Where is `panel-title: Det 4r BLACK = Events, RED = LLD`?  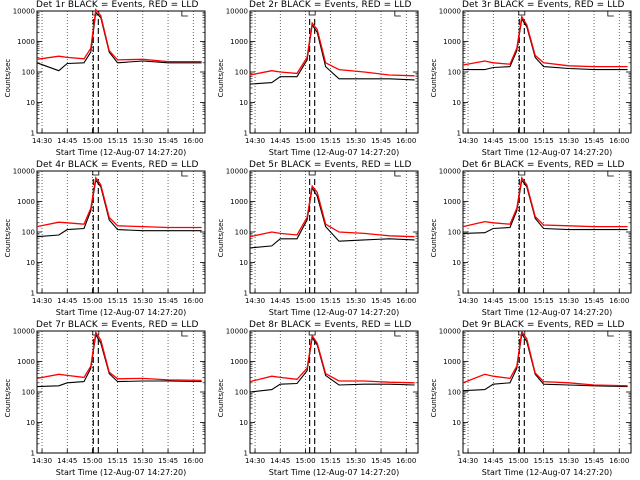 panel-title: Det 4r BLACK = Events, RED = LLD is located at coordinates (117, 165).